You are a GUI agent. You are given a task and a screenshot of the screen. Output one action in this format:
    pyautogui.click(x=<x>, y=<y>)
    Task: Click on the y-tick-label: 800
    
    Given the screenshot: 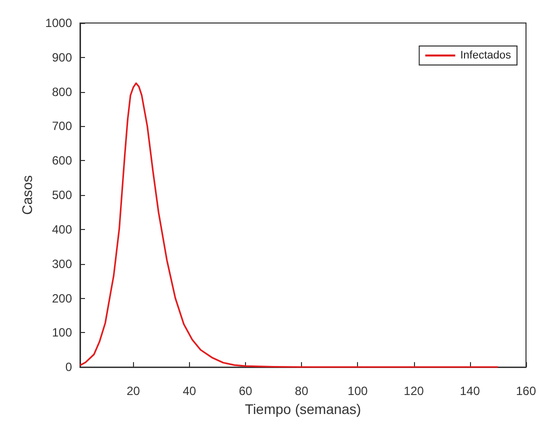 What is the action you would take?
    pyautogui.click(x=62, y=91)
    